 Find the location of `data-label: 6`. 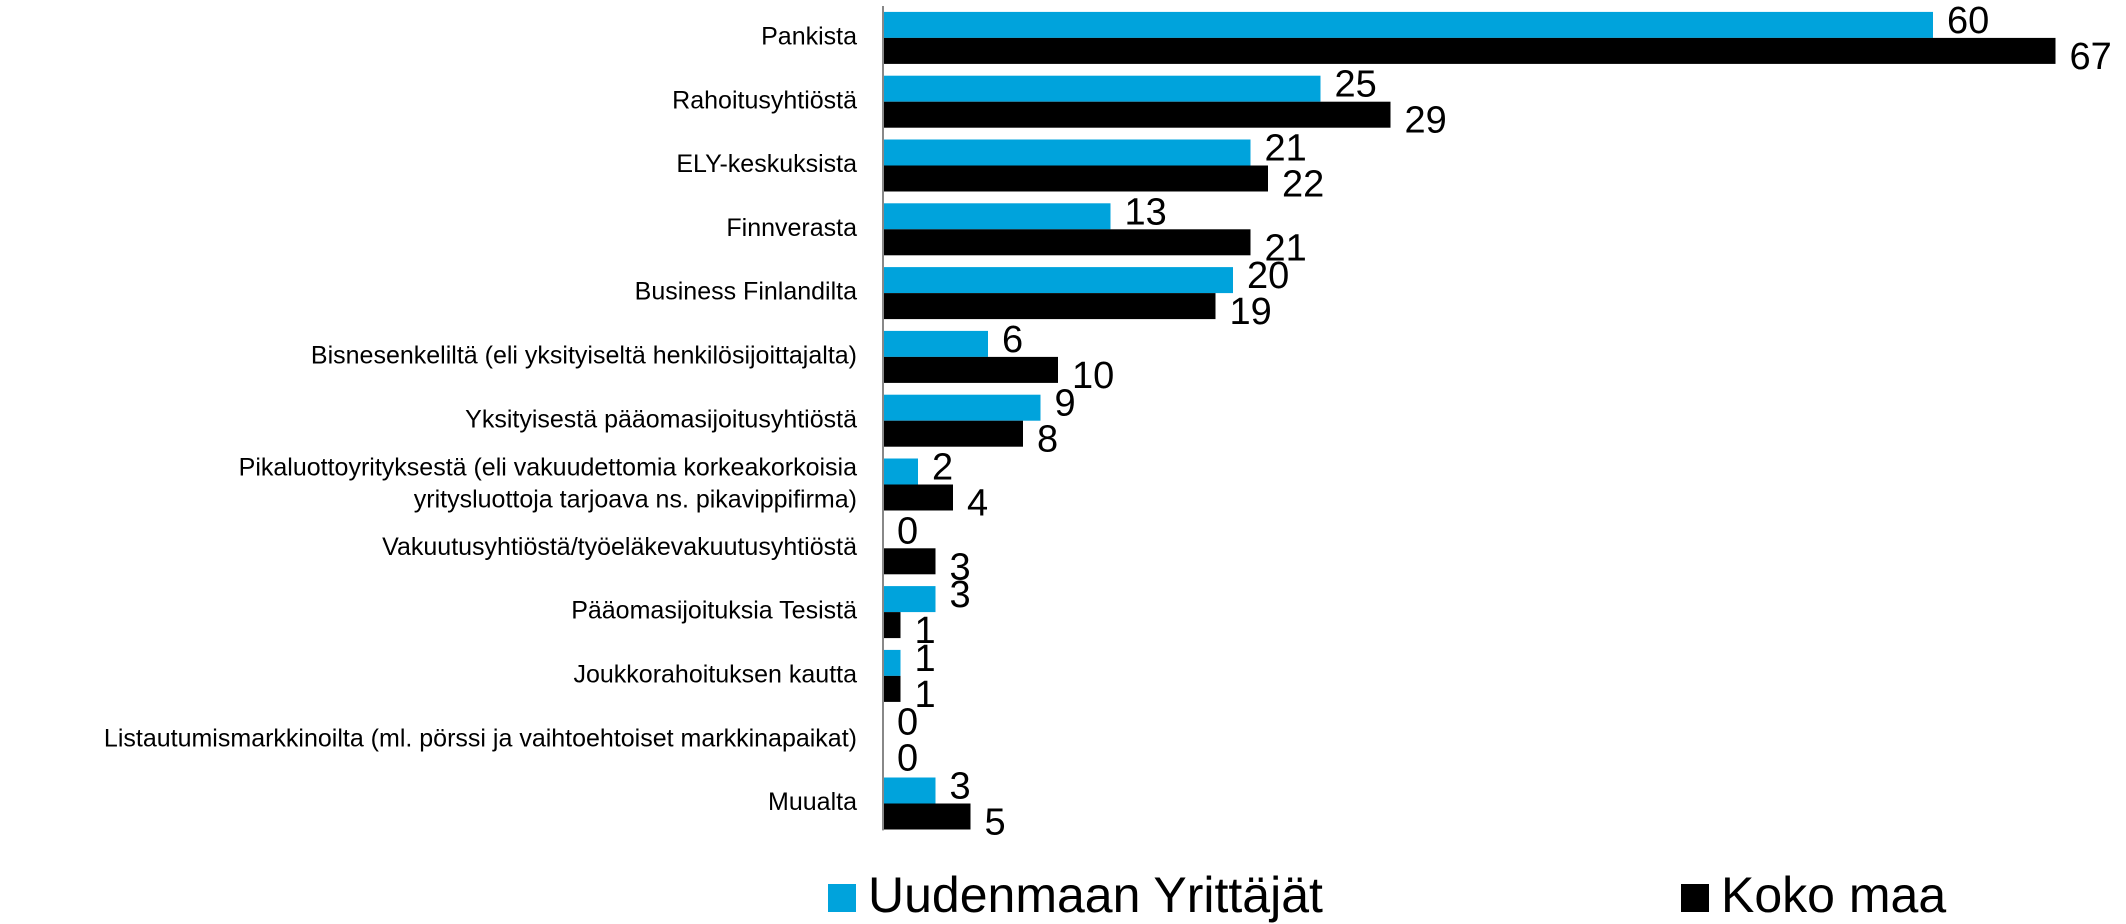

data-label: 6 is located at coordinates (1012, 340).